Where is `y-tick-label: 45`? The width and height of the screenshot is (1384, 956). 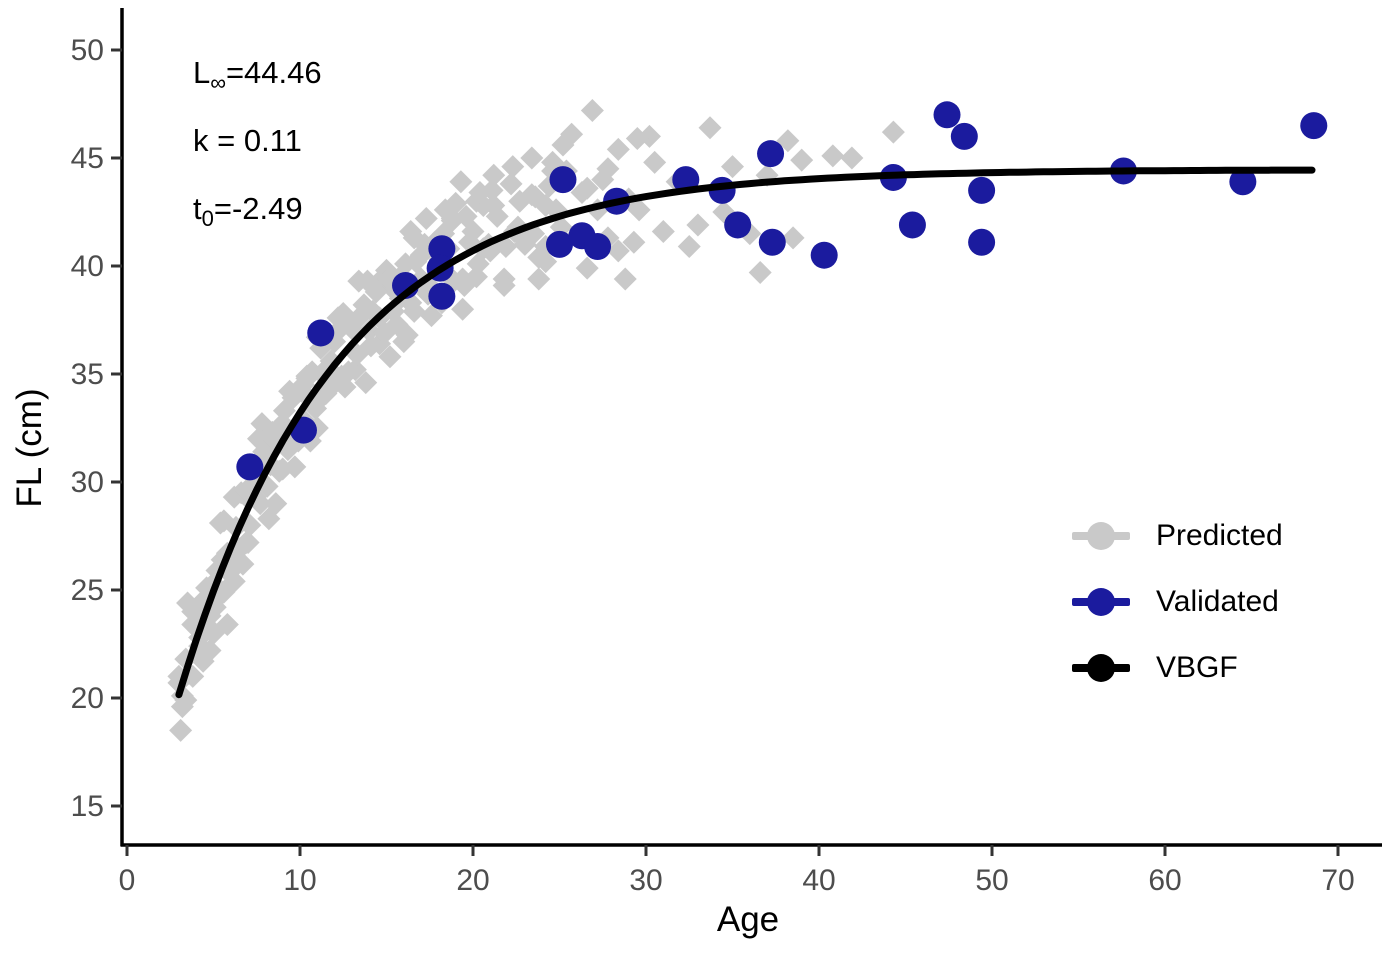 y-tick-label: 45 is located at coordinates (87, 158).